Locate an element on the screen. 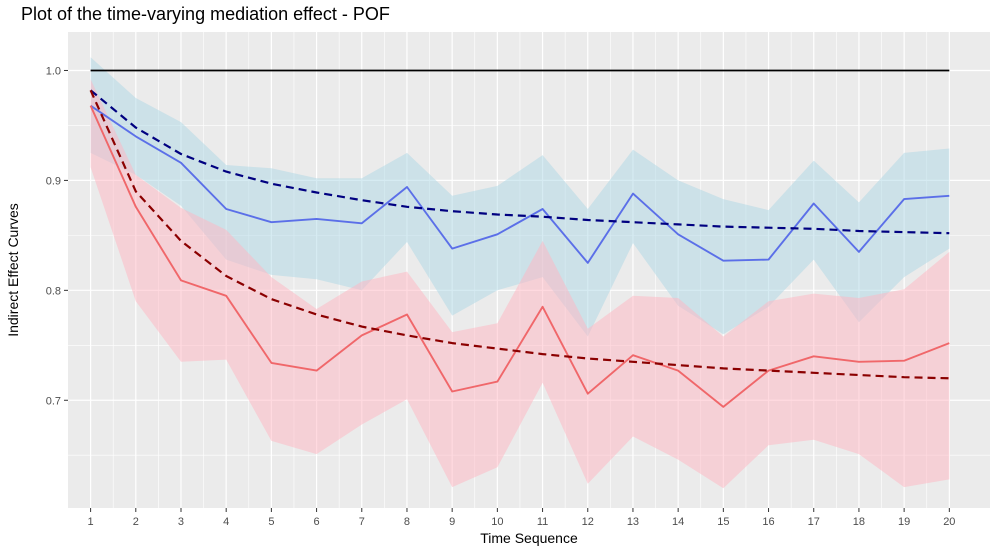  x-tick-label: 6 is located at coordinates (317, 522).